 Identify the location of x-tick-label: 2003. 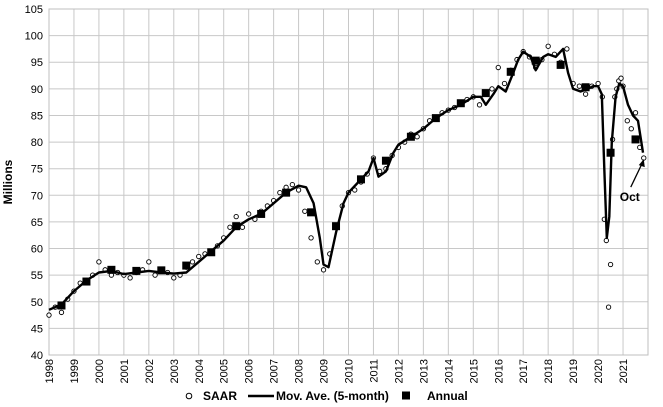
(175, 371).